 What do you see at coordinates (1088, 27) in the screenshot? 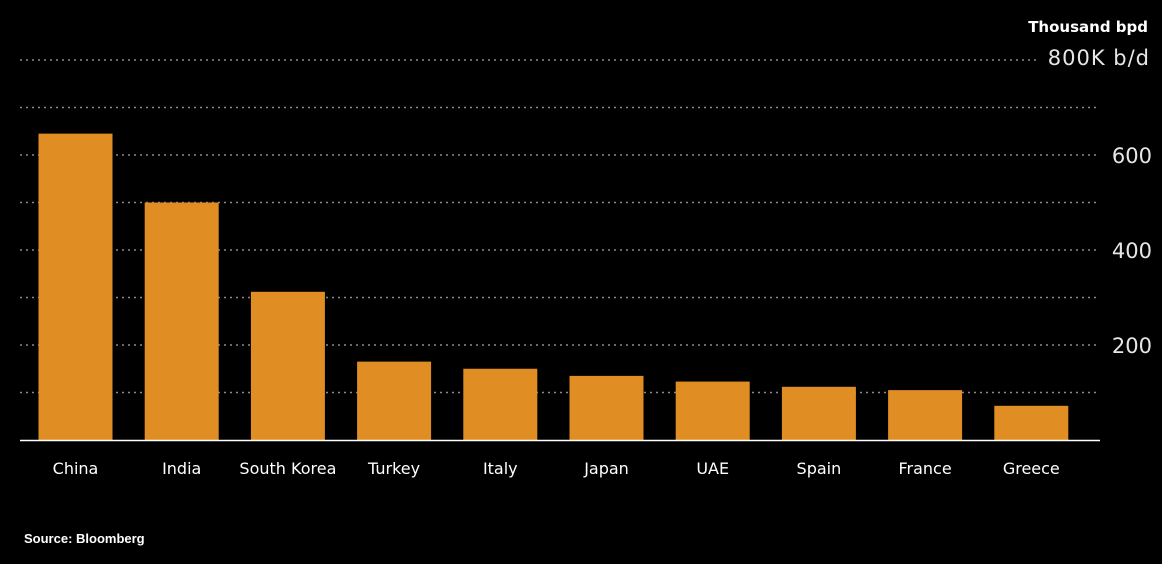
I see `unit-label: Thousand bpd` at bounding box center [1088, 27].